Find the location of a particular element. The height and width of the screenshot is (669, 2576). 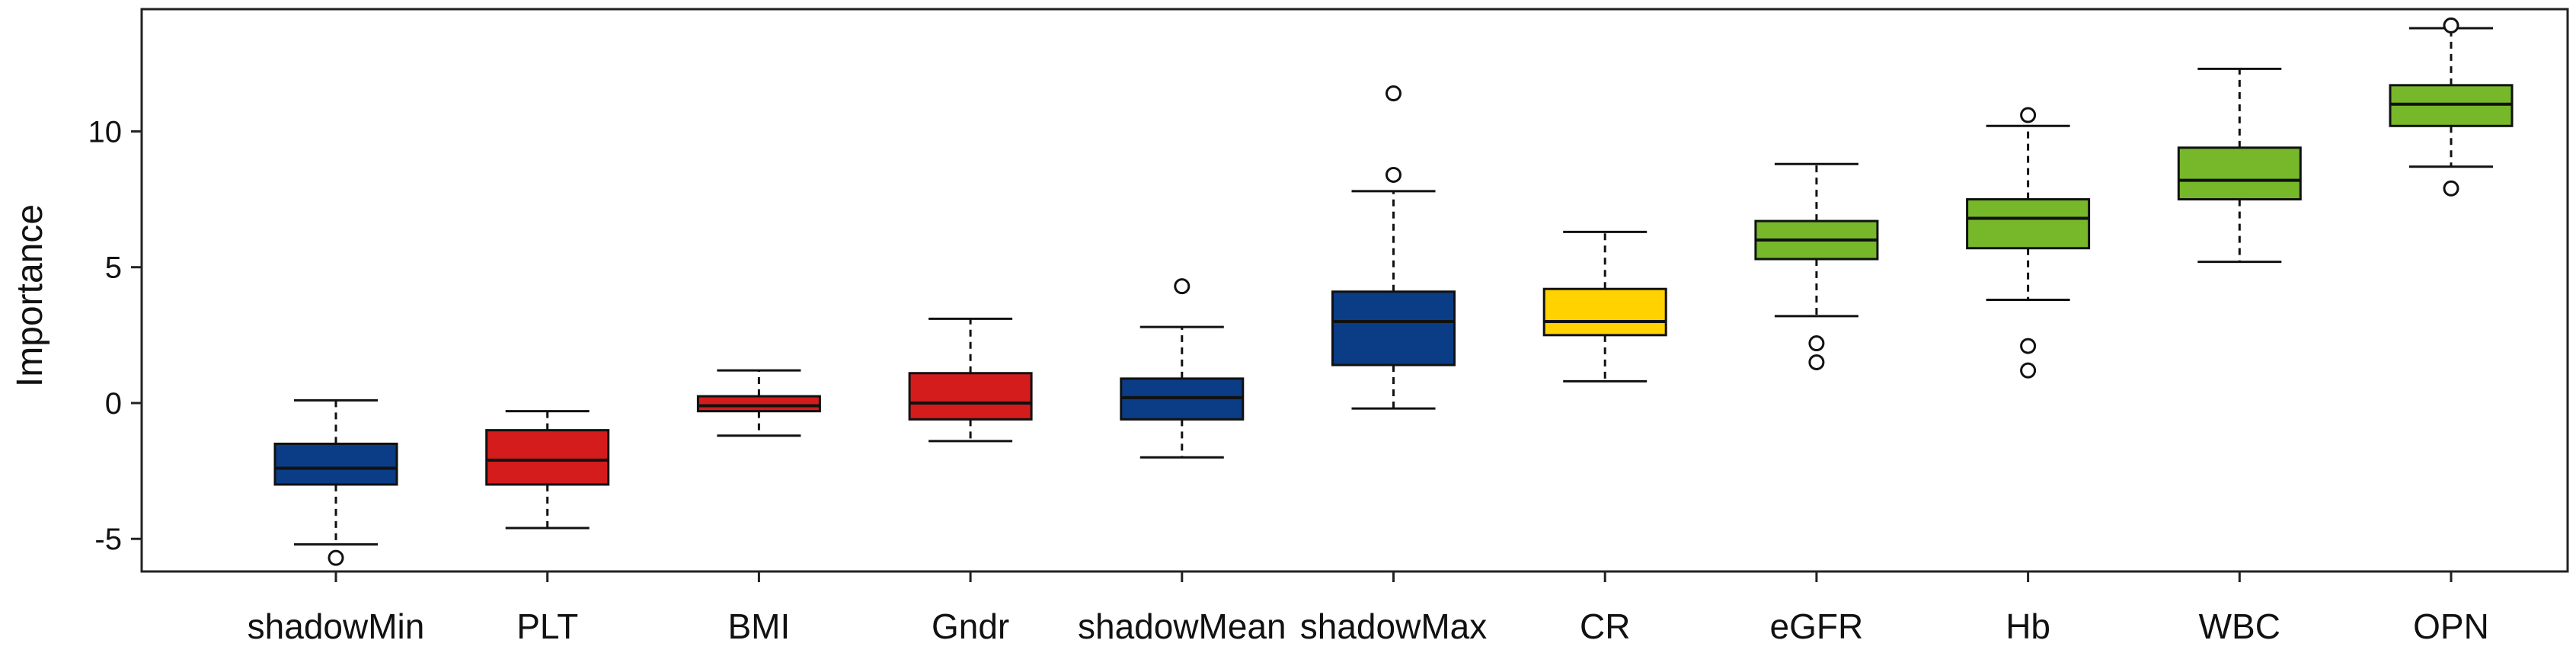

box-BMI is located at coordinates (758, 403).